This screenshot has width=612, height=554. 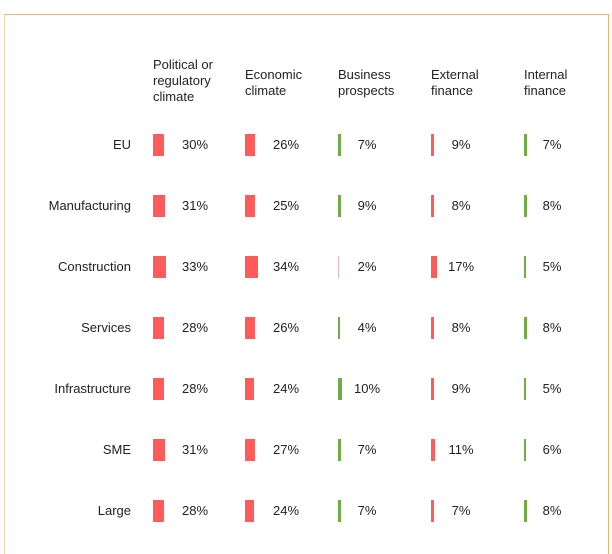 I want to click on row-label: Large, so click(x=114, y=510).